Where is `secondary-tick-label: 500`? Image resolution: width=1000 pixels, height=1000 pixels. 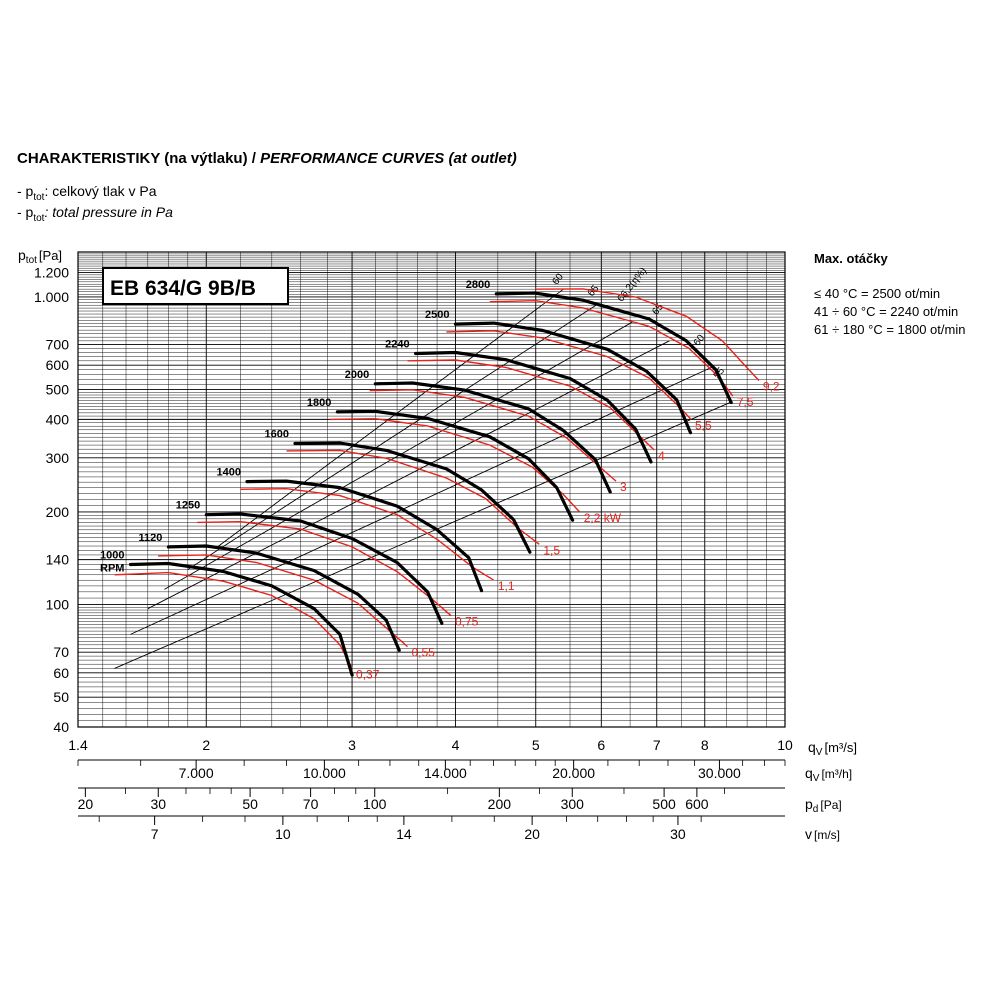
secondary-tick-label: 500 is located at coordinates (664, 804).